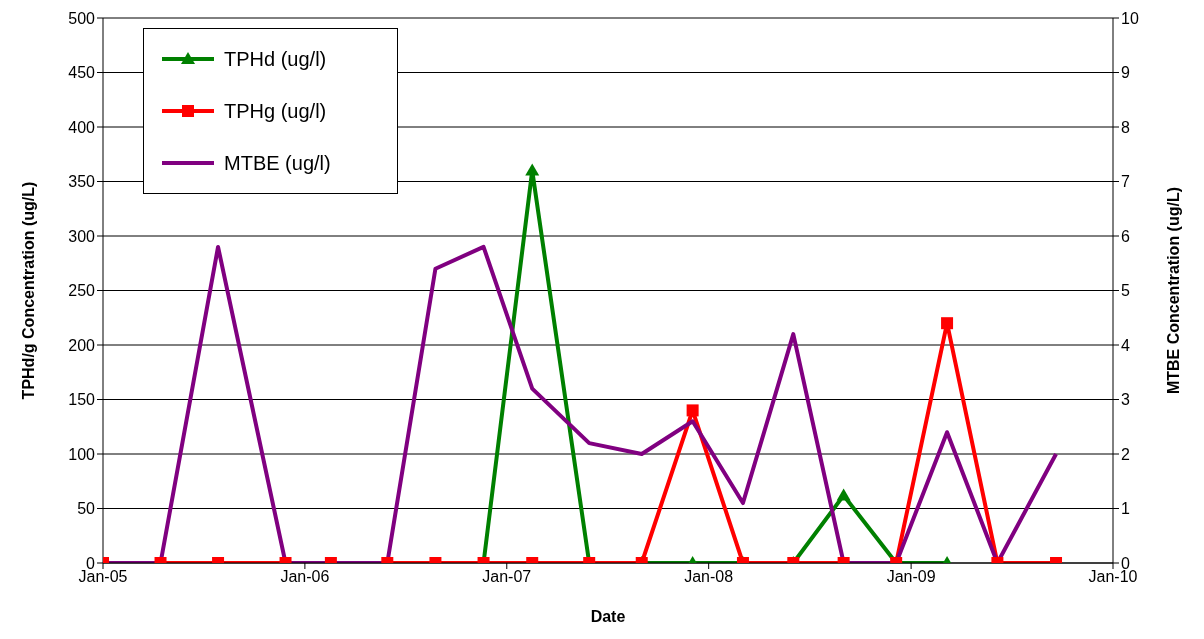 This screenshot has height=639, width=1204. I want to click on legend-label: TPHg (ug/l), so click(275, 111).